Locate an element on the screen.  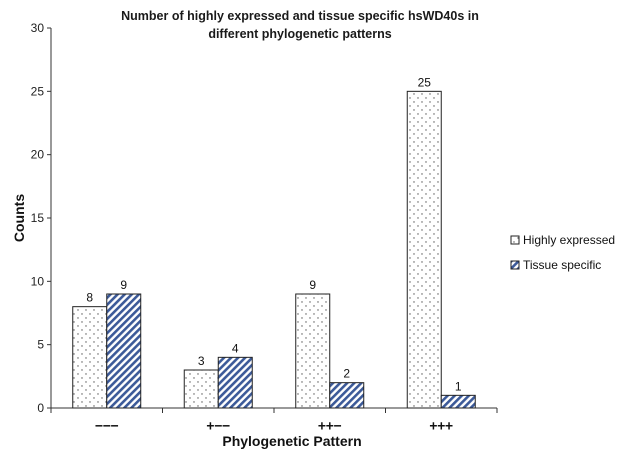
data-label: 8 is located at coordinates (89, 298).